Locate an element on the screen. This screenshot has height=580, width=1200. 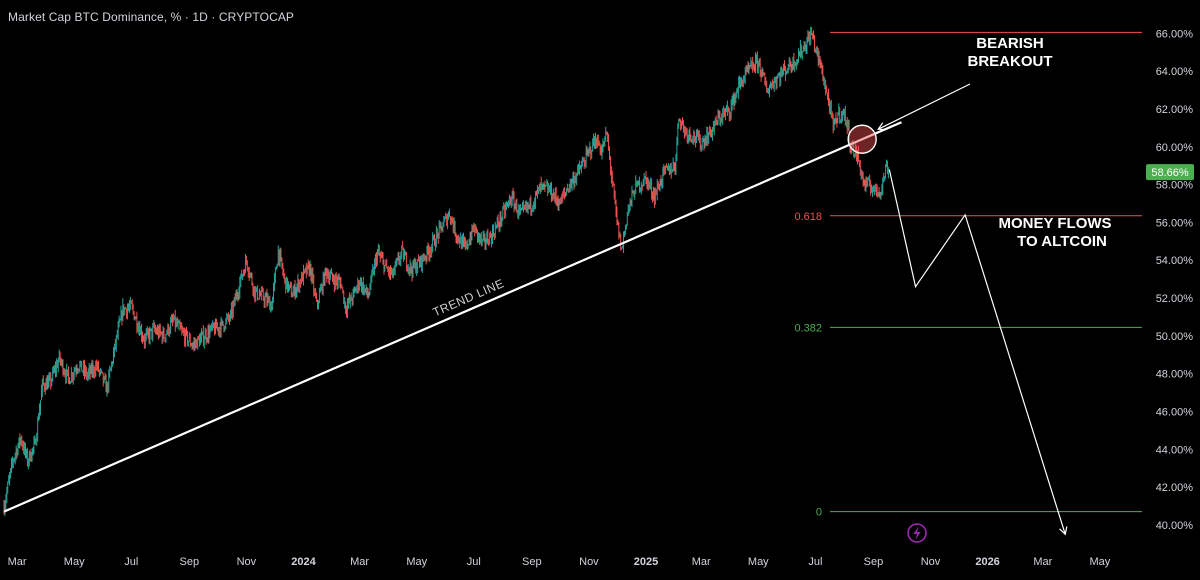
y-tick-label: 58.00% is located at coordinates (1175, 186).